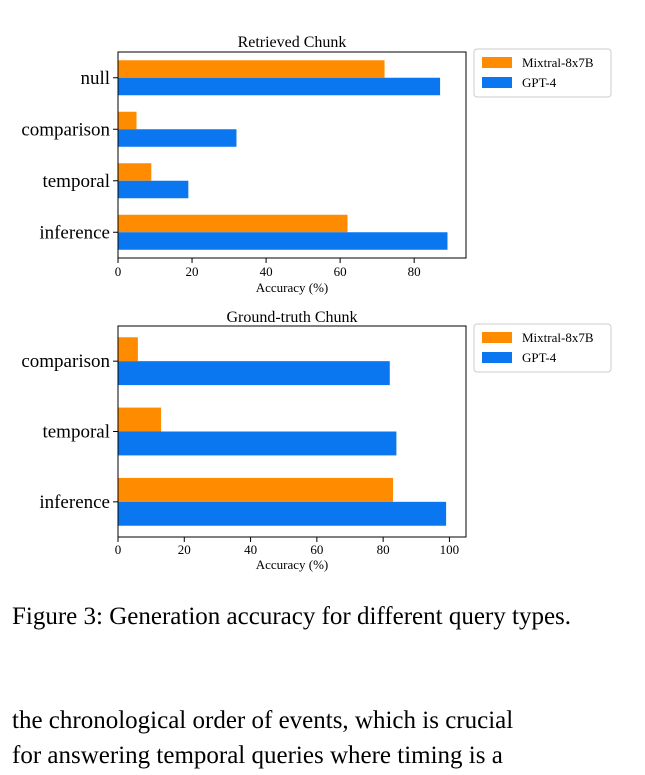 The image size is (645, 775). Describe the element at coordinates (291, 317) in the screenshot. I see `chart-title: Ground-truth Chunk` at that location.